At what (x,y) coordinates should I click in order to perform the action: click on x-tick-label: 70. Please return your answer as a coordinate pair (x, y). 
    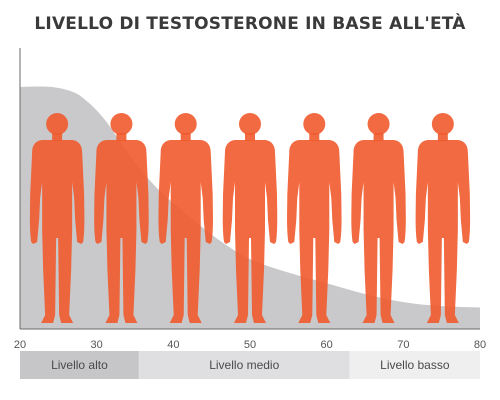
    Looking at the image, I should click on (403, 345).